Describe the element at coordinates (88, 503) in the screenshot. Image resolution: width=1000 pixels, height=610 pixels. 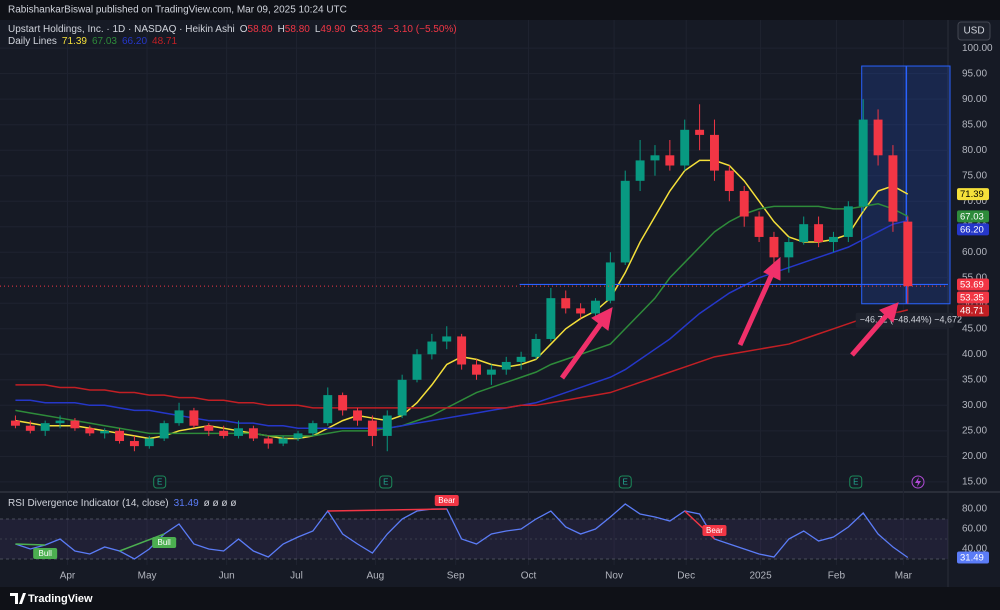
I see `rsi-title: RSI Divergence Indicator (14, close)` at that location.